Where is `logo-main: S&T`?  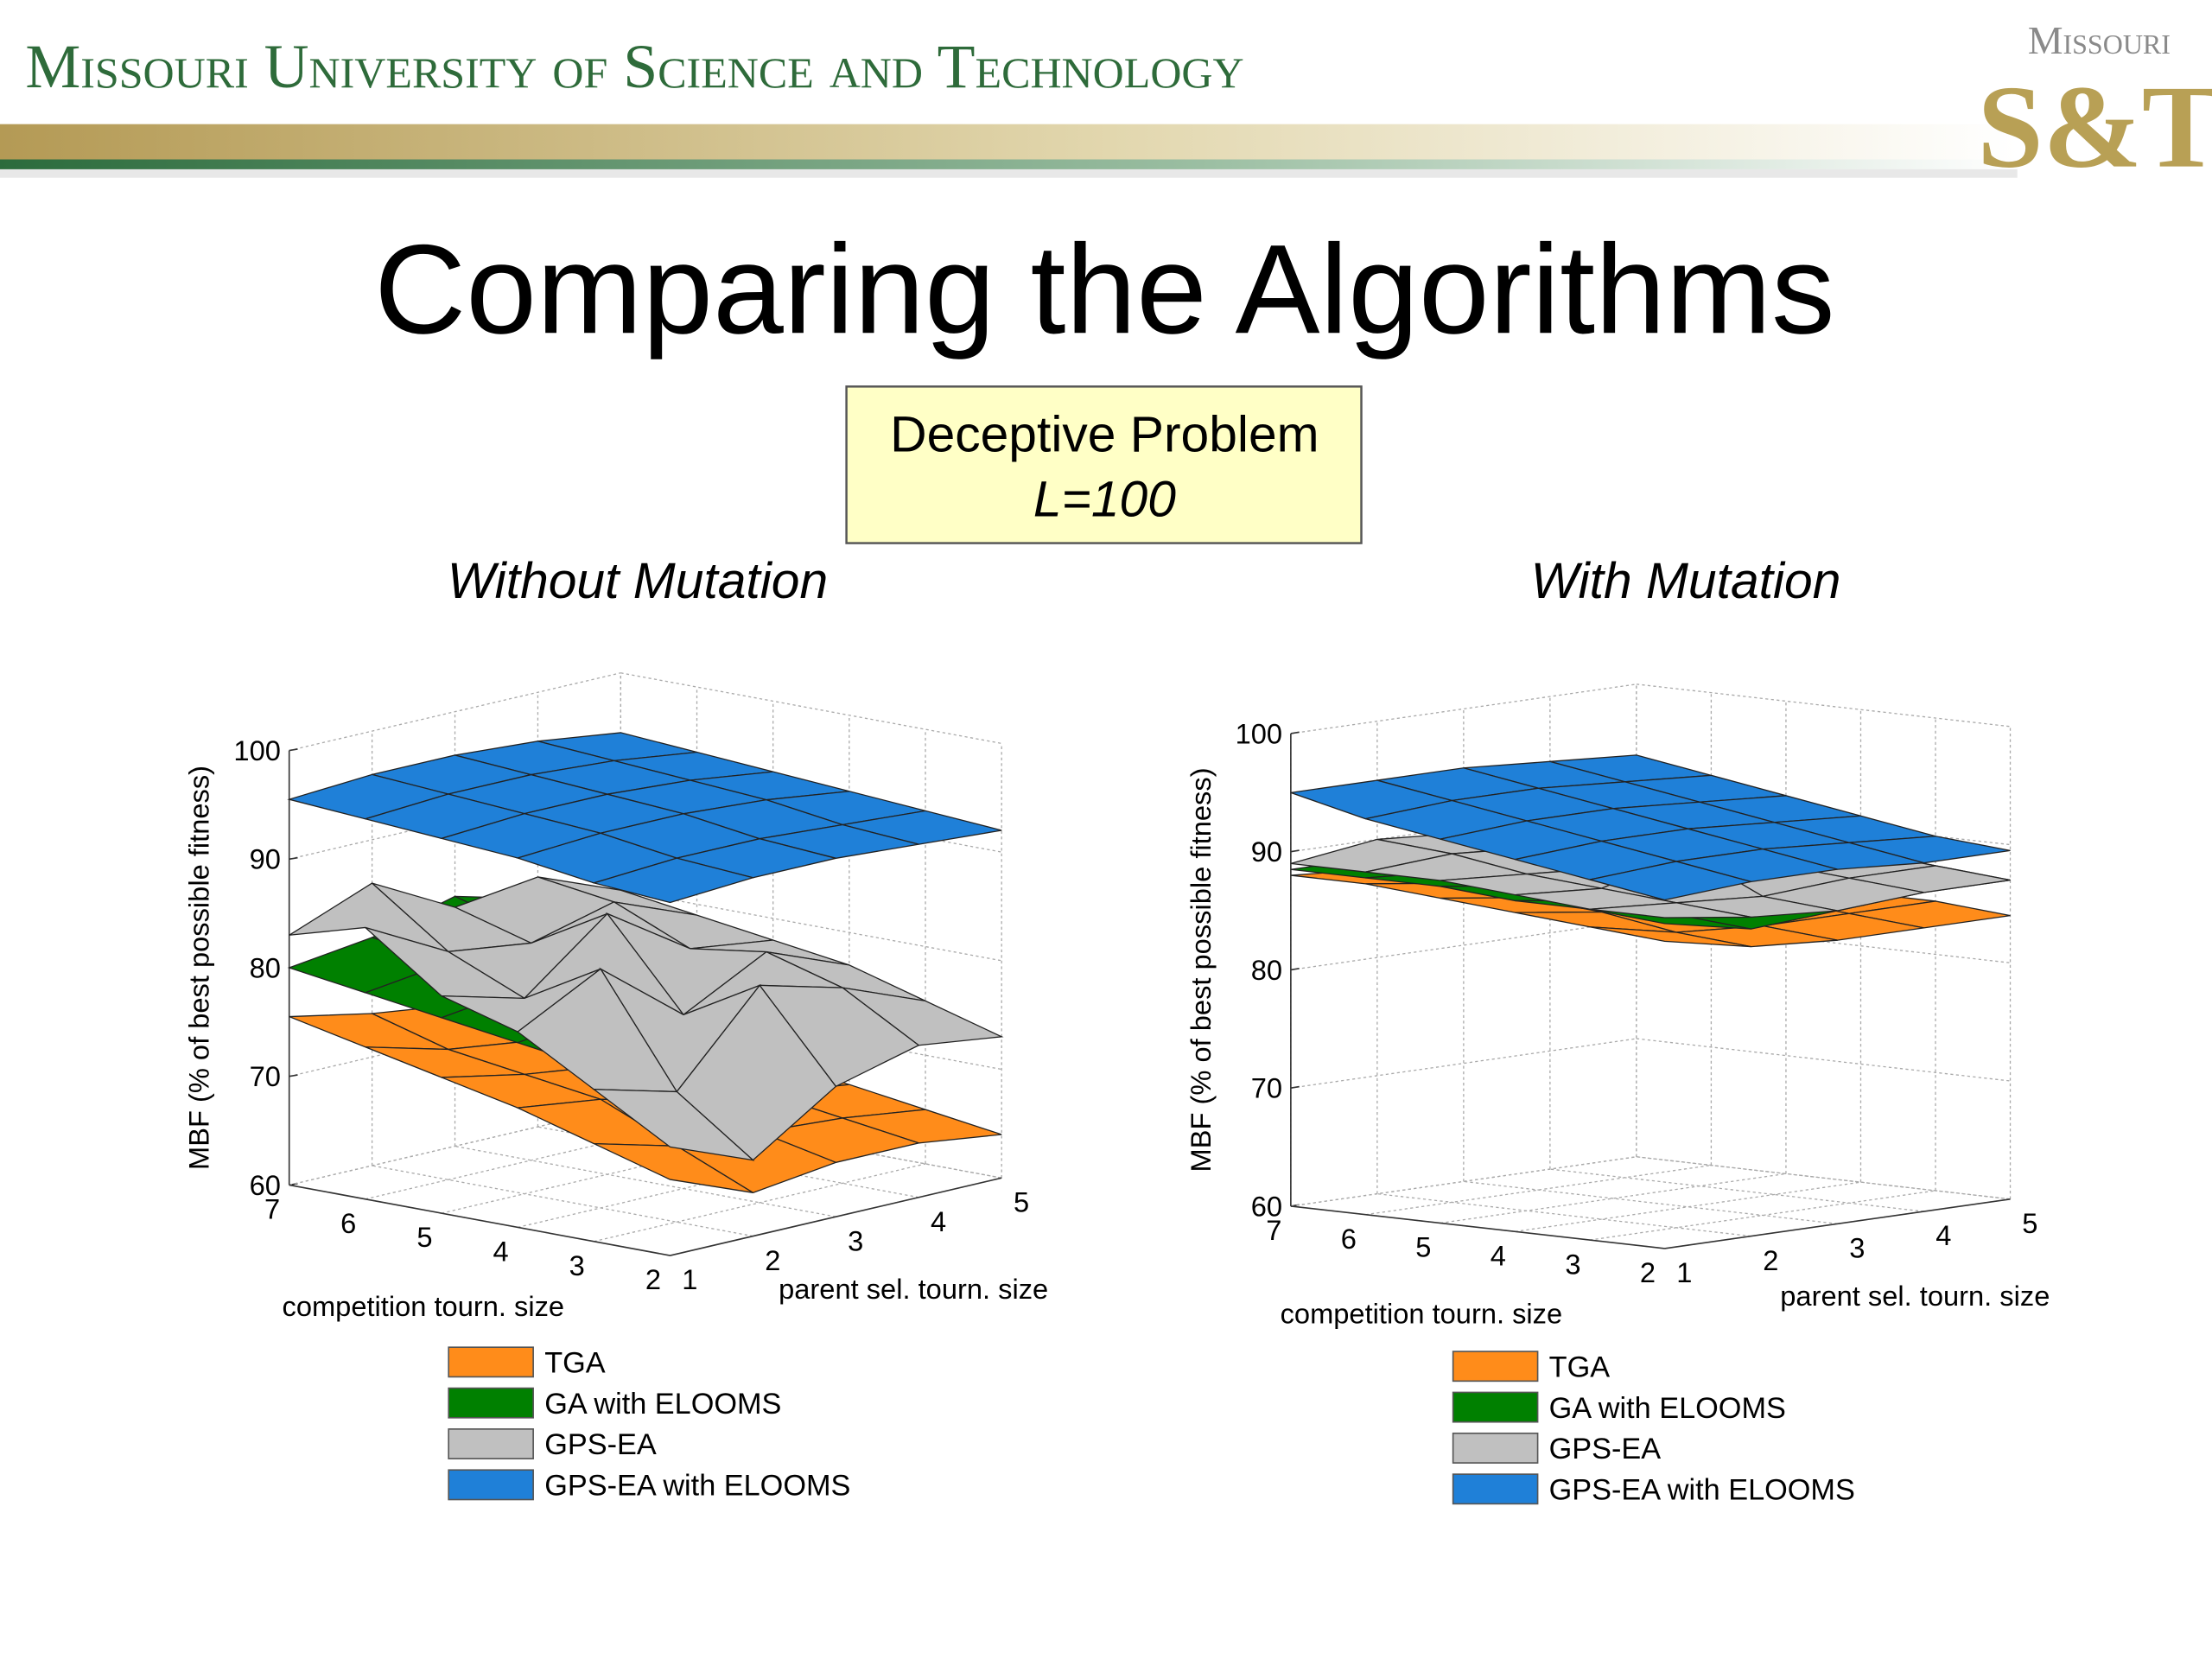
logo-main: S&T is located at coordinates (2094, 127).